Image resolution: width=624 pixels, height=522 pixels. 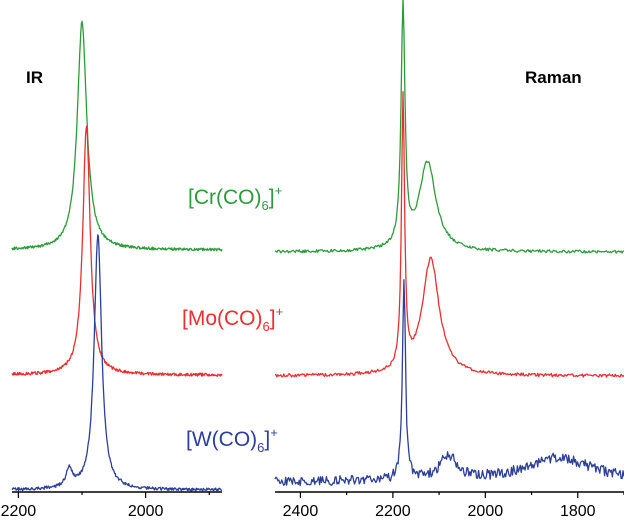 I want to click on ir-x-tick-label: 2000, so click(x=146, y=511).